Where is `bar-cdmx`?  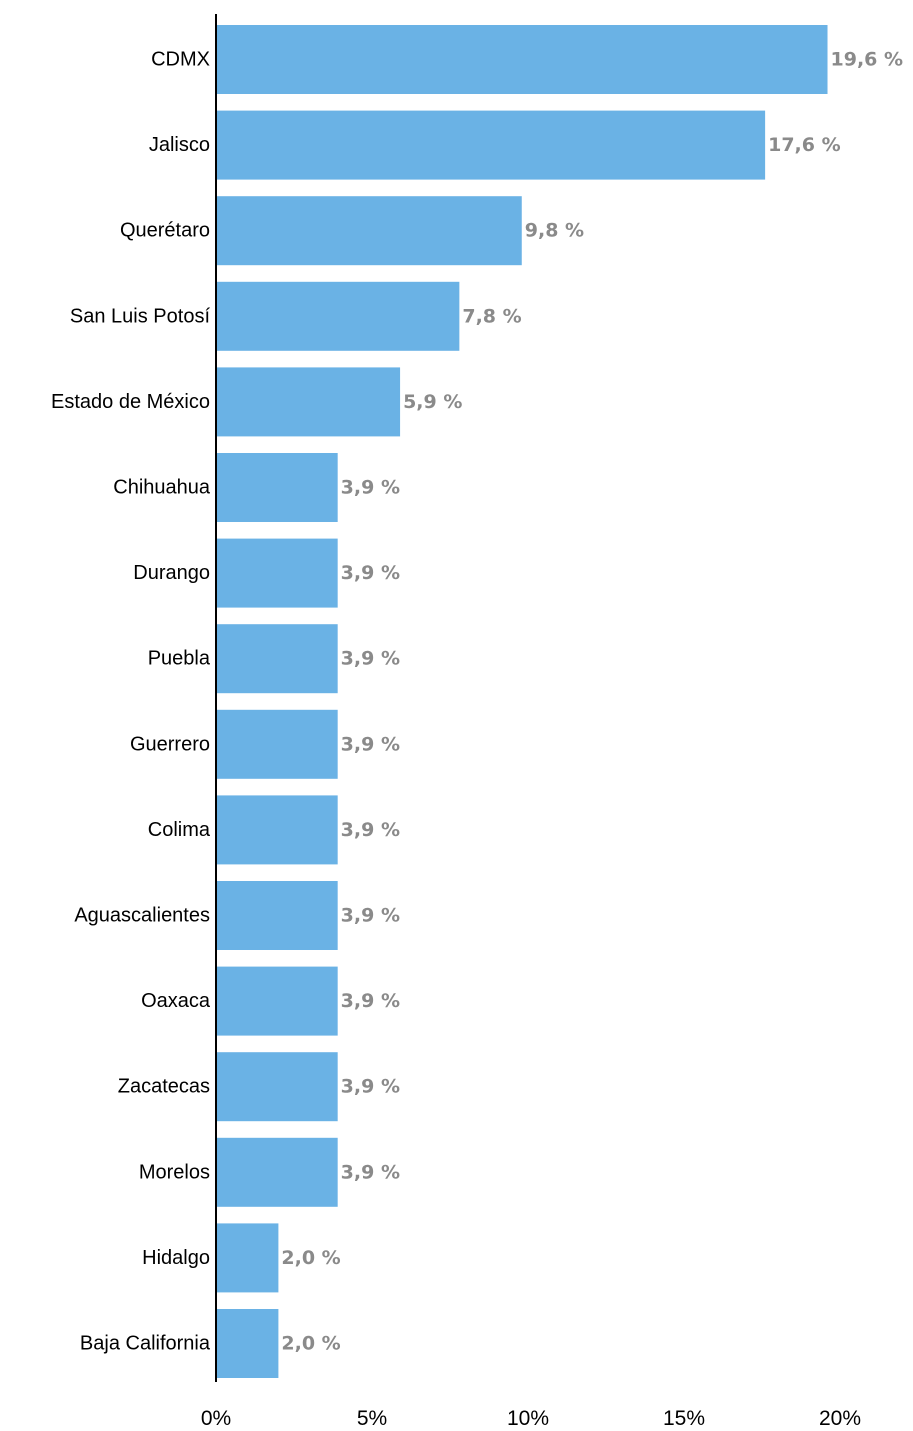 bar-cdmx is located at coordinates (522, 59).